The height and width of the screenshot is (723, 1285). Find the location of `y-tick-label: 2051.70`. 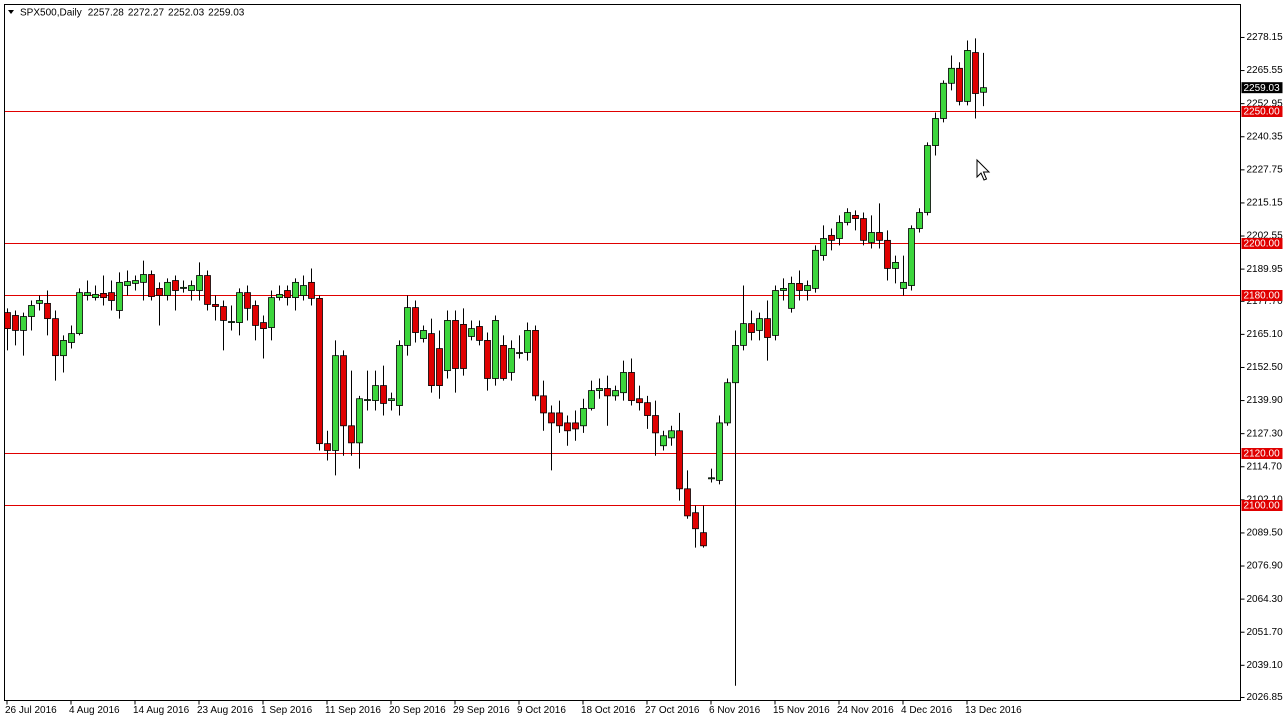

y-tick-label: 2051.70 is located at coordinates (1265, 632).